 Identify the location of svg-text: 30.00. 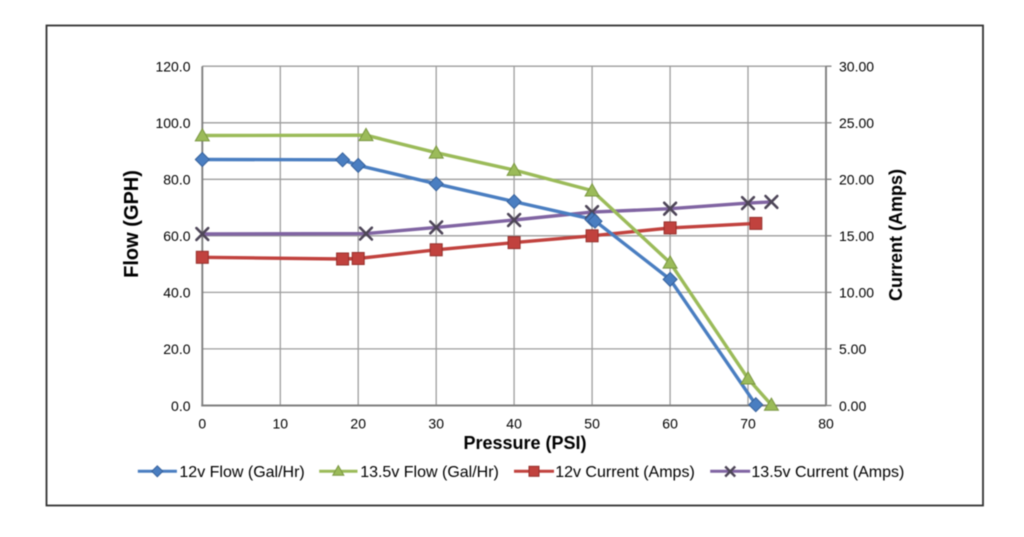
(856, 67).